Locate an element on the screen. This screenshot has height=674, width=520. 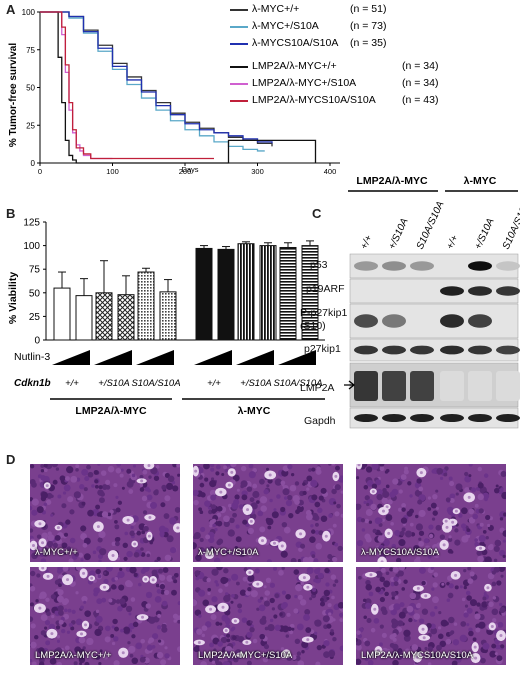
nutlin-label: Nutlin-3 is located at coordinates (32, 357).